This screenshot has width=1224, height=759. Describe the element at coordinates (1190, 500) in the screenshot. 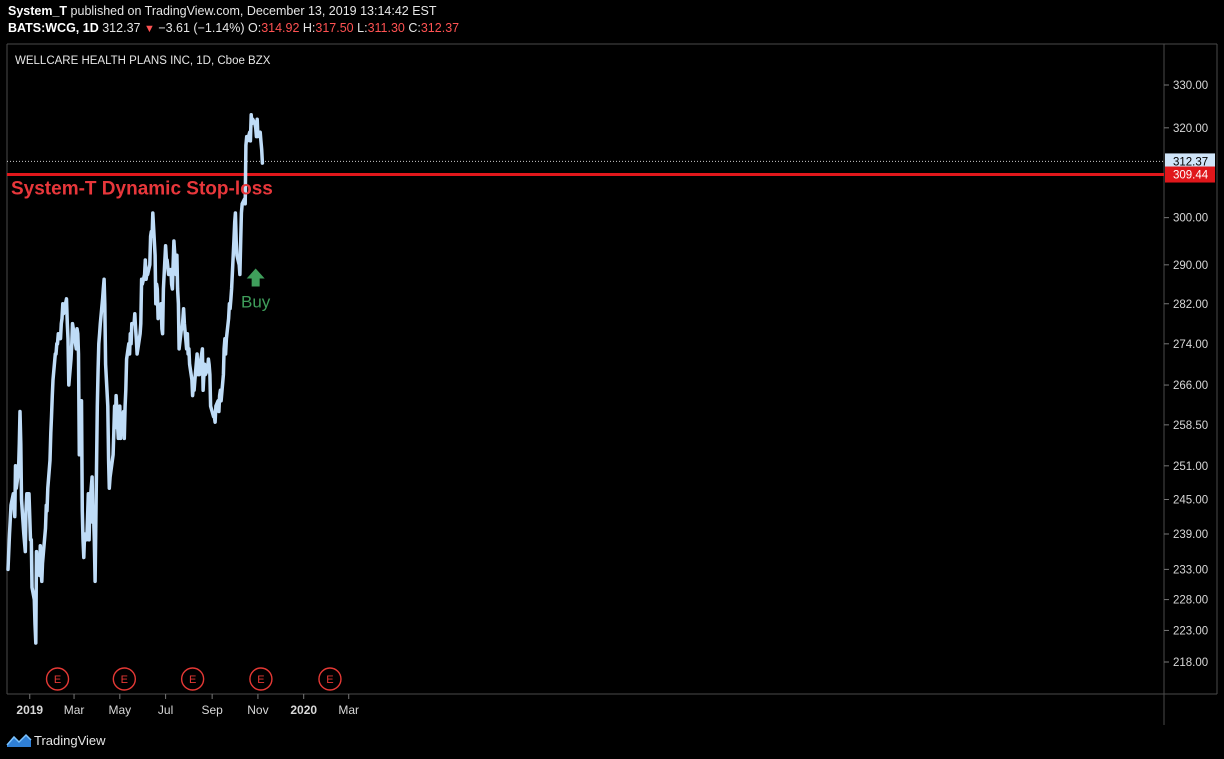

I see `y-tick-label: 245.00` at that location.